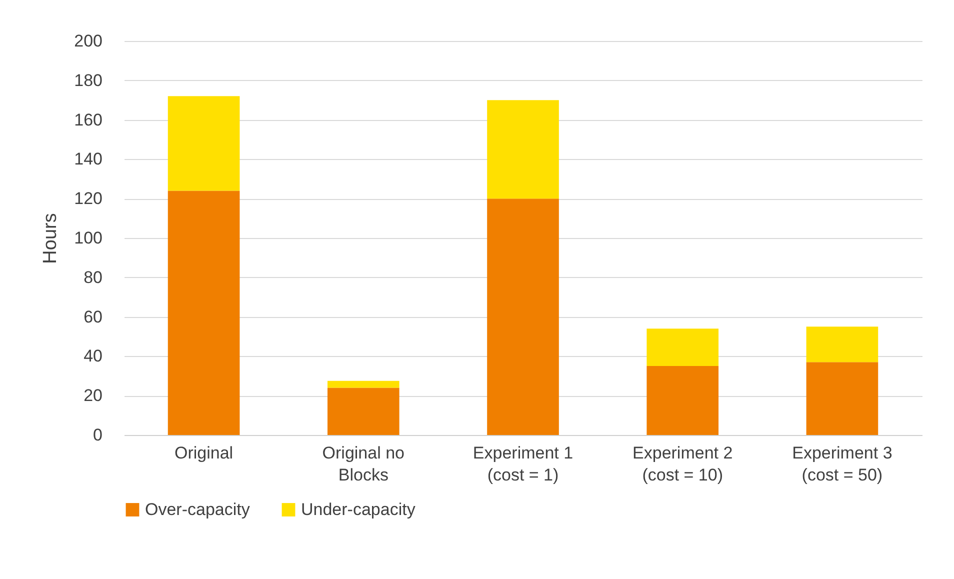 This screenshot has height=579, width=954. What do you see at coordinates (88, 120) in the screenshot?
I see `y-tick-label: 160` at bounding box center [88, 120].